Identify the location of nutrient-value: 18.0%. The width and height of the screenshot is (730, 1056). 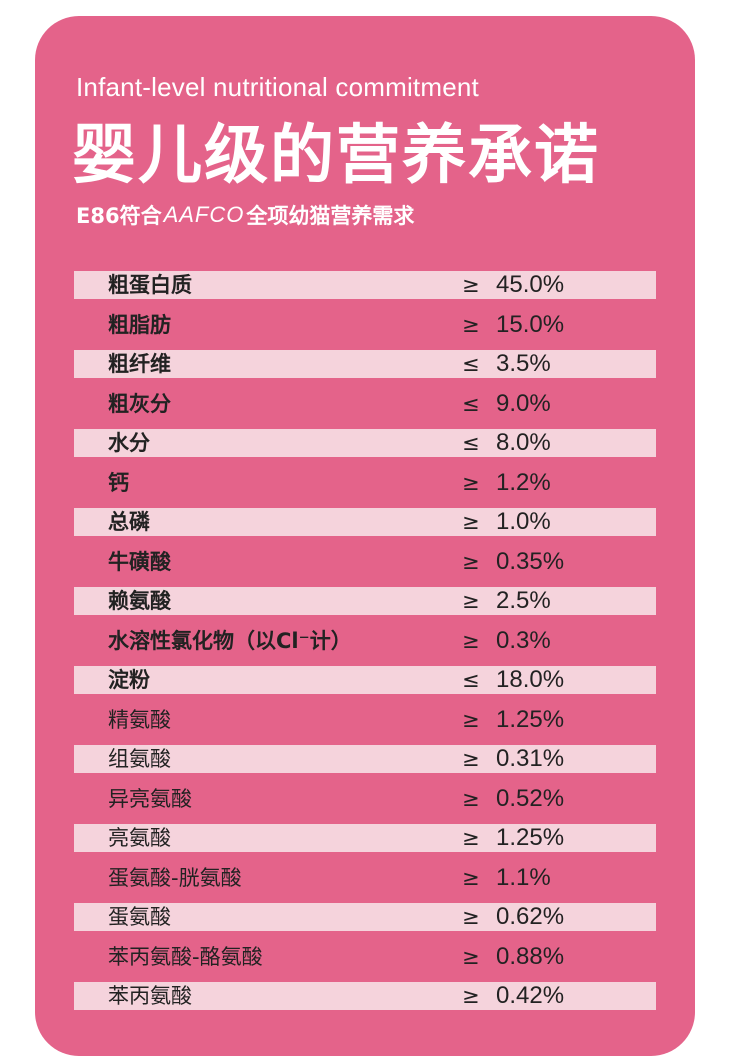
(530, 679).